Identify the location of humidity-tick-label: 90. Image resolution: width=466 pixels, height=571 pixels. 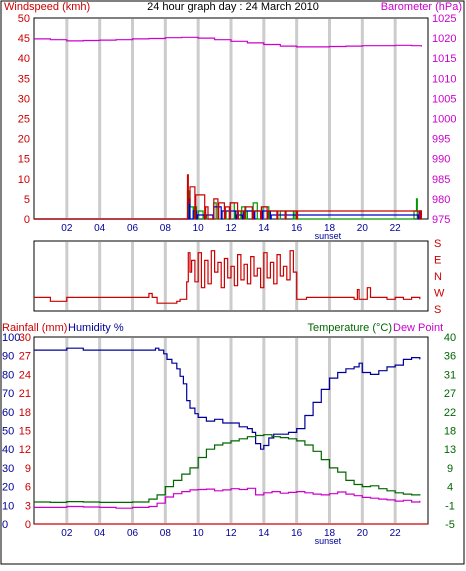
(8, 357).